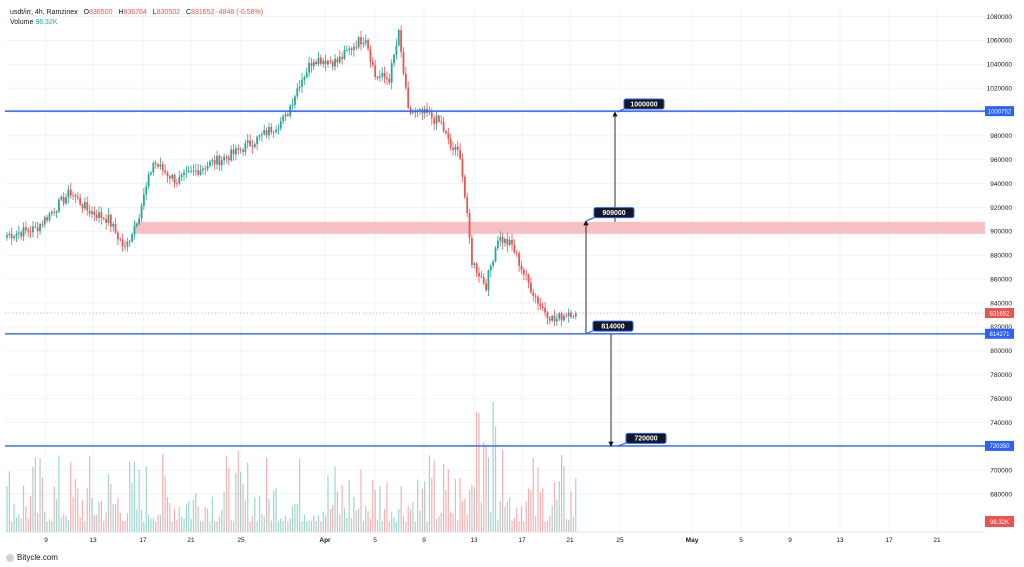 The height and width of the screenshot is (567, 1024). What do you see at coordinates (570, 540) in the screenshot?
I see `x-tick-label: 21` at bounding box center [570, 540].